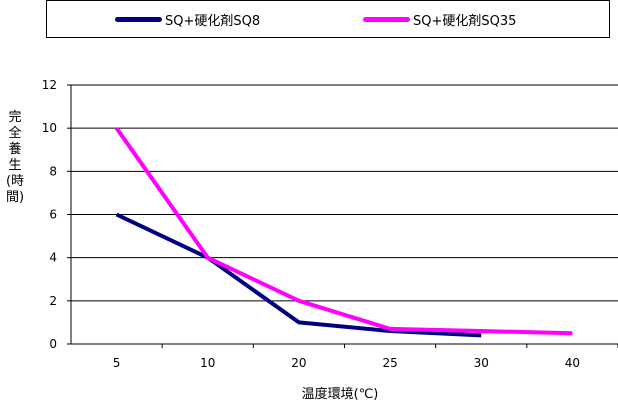 This screenshot has height=407, width=618. What do you see at coordinates (298, 363) in the screenshot?
I see `x-tick-label: 20` at bounding box center [298, 363].